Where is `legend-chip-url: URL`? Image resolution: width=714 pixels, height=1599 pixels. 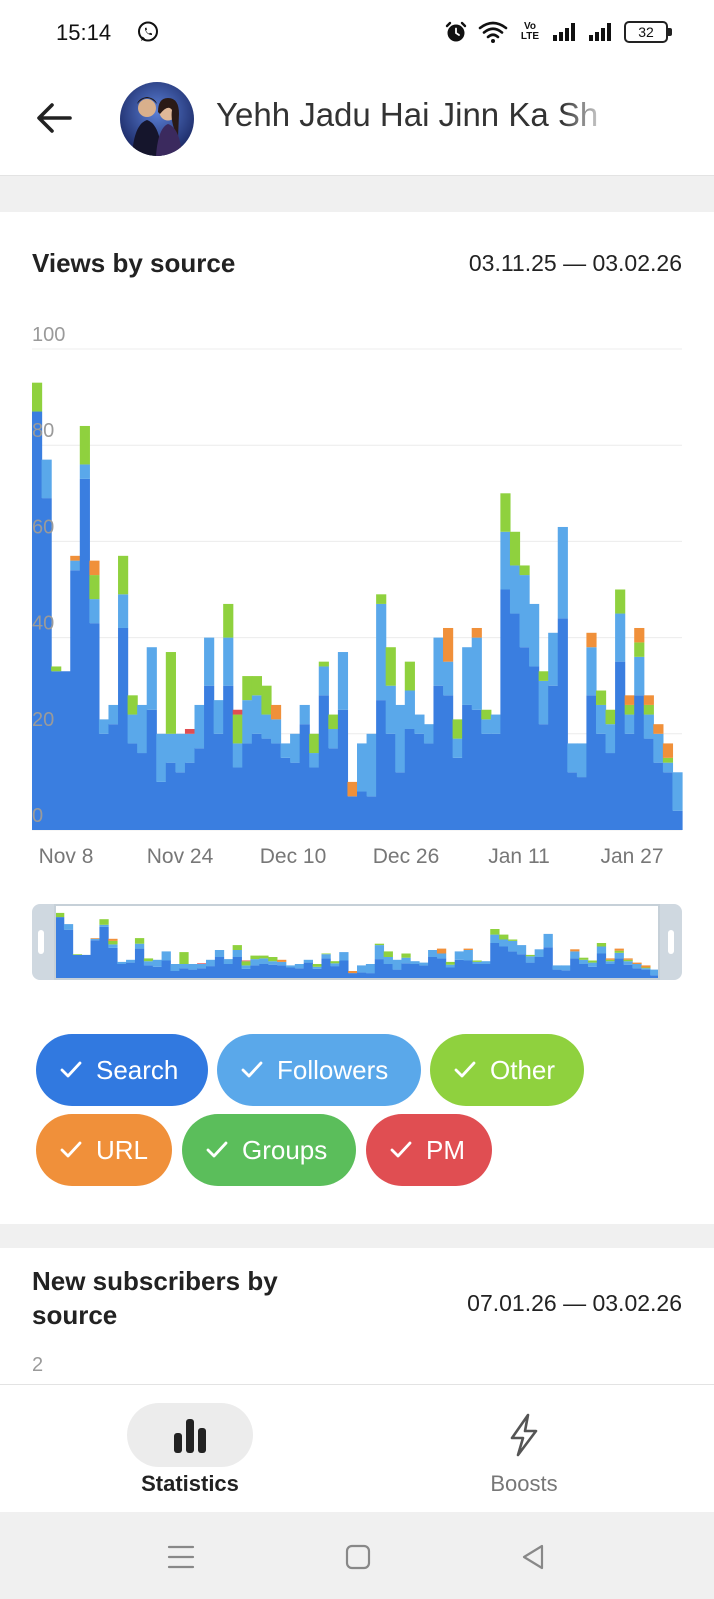 legend-chip-url: URL is located at coordinates (104, 1150).